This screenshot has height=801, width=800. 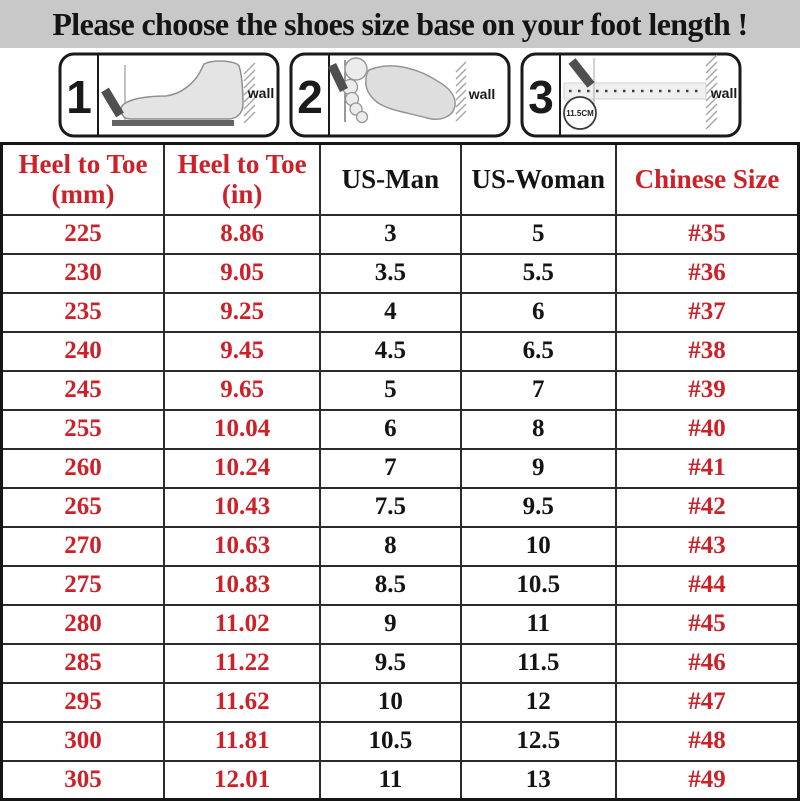 I want to click on table-row: 230 9.05 3.5 5.5 #36, so click(x=400, y=273).